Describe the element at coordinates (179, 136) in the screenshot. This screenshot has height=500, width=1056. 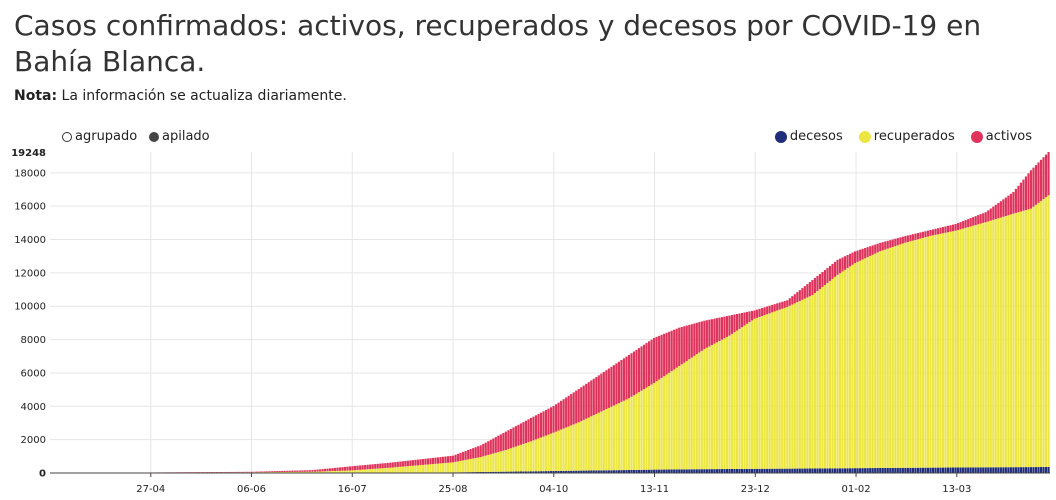
I see `mode-stacked-option: apilado` at that location.